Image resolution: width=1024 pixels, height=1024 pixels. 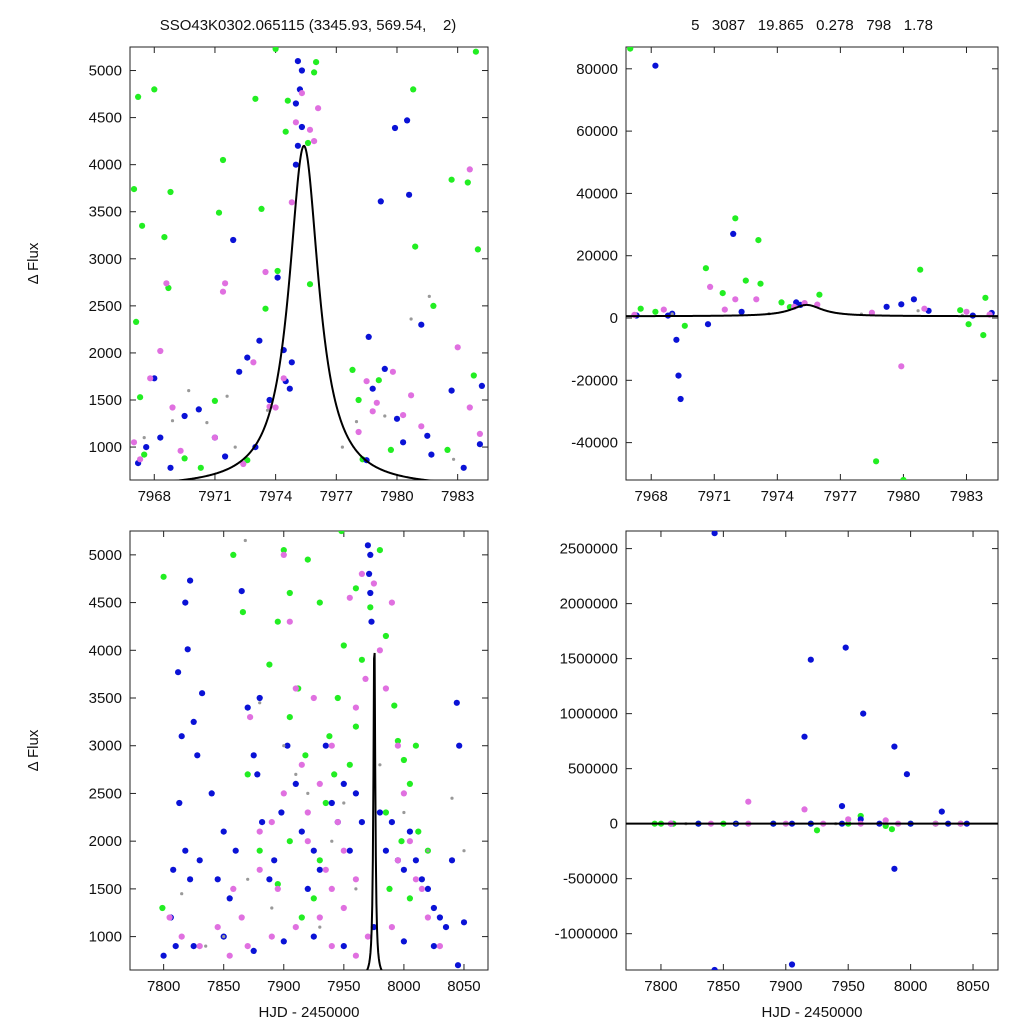 I want to click on y-tick-label: 4500, so click(x=105, y=118).